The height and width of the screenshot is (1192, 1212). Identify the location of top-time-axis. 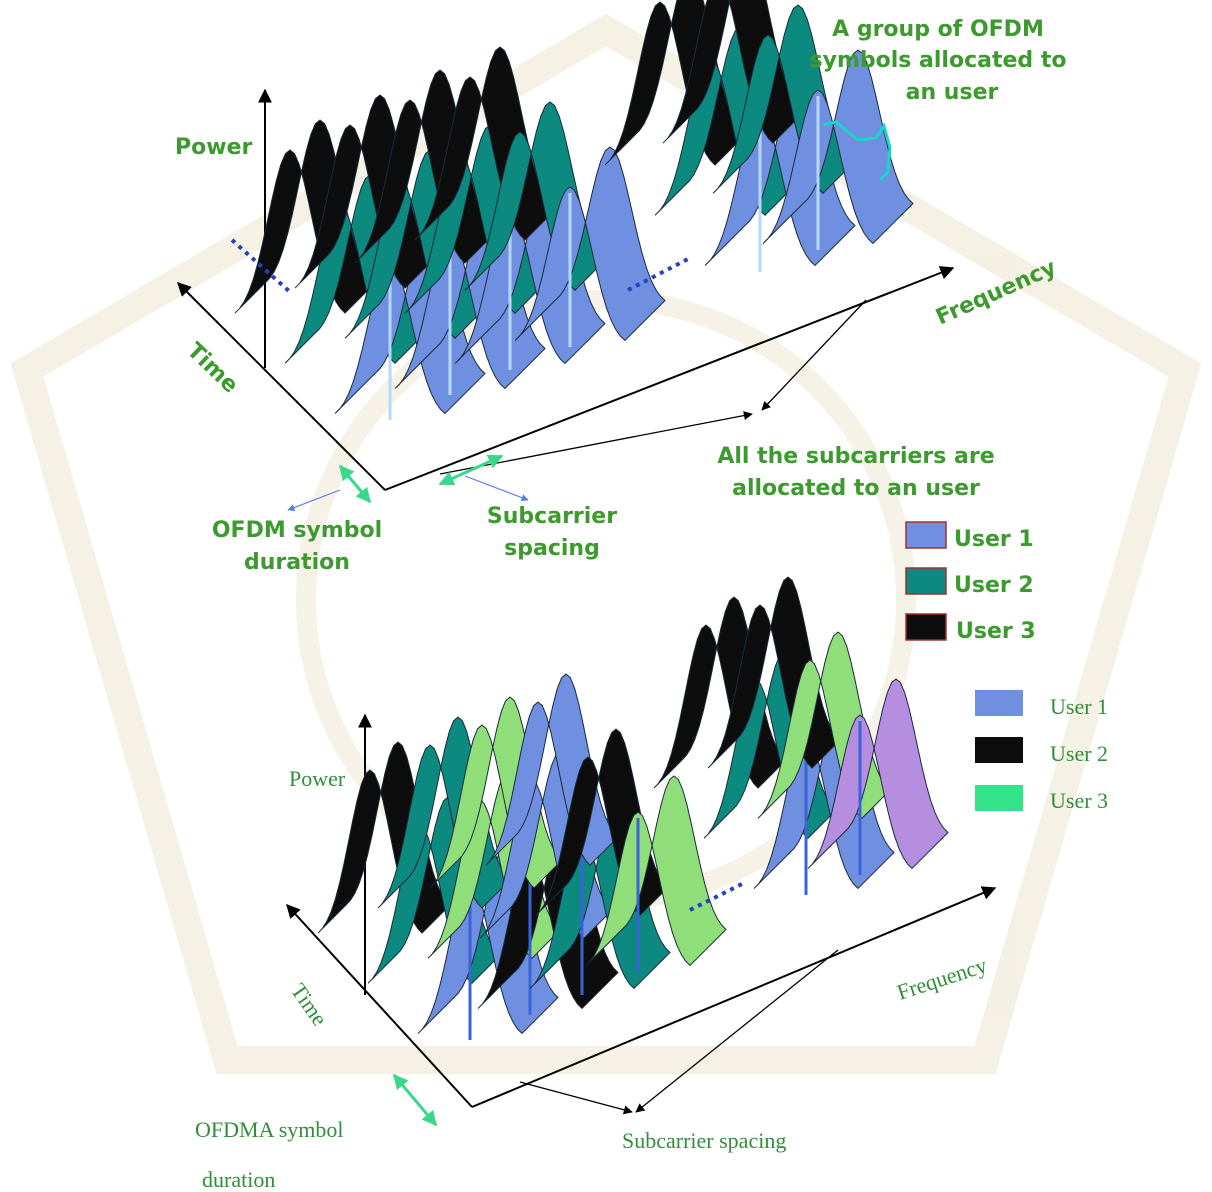
(281, 386).